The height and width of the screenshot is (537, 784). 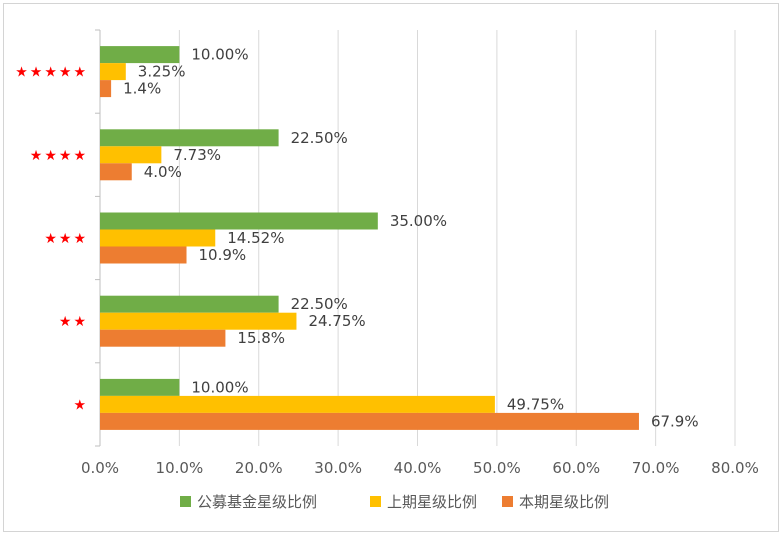 What do you see at coordinates (223, 255) in the screenshot?
I see `data-label: 10.9%` at bounding box center [223, 255].